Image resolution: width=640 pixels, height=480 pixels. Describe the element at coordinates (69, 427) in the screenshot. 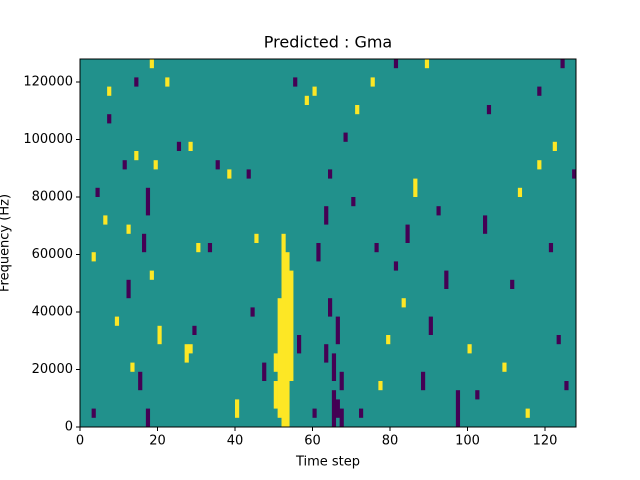

I see `y-tick-label: 0` at that location.